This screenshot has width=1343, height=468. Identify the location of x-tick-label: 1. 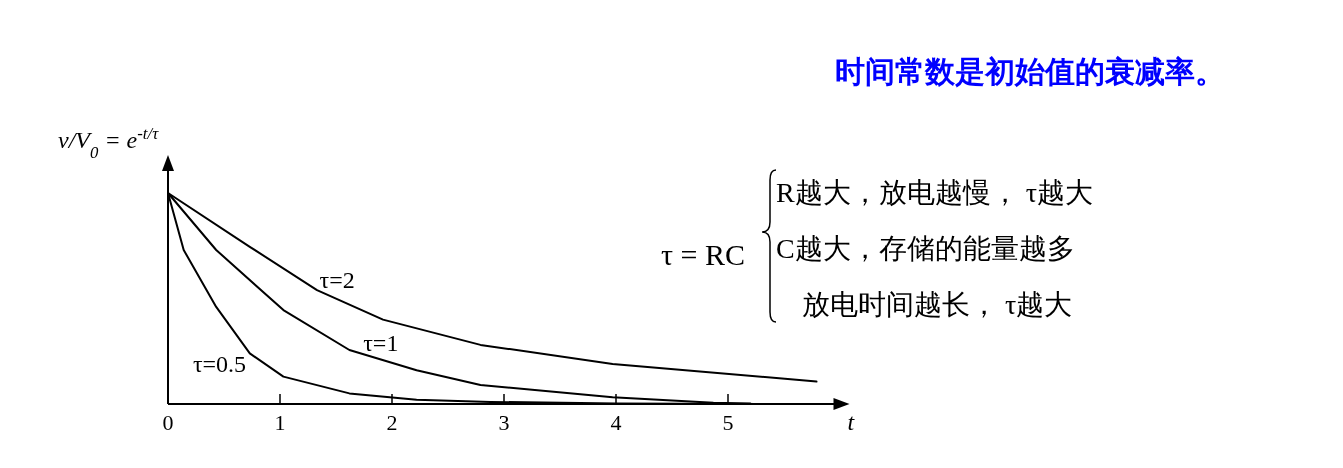
(280, 422).